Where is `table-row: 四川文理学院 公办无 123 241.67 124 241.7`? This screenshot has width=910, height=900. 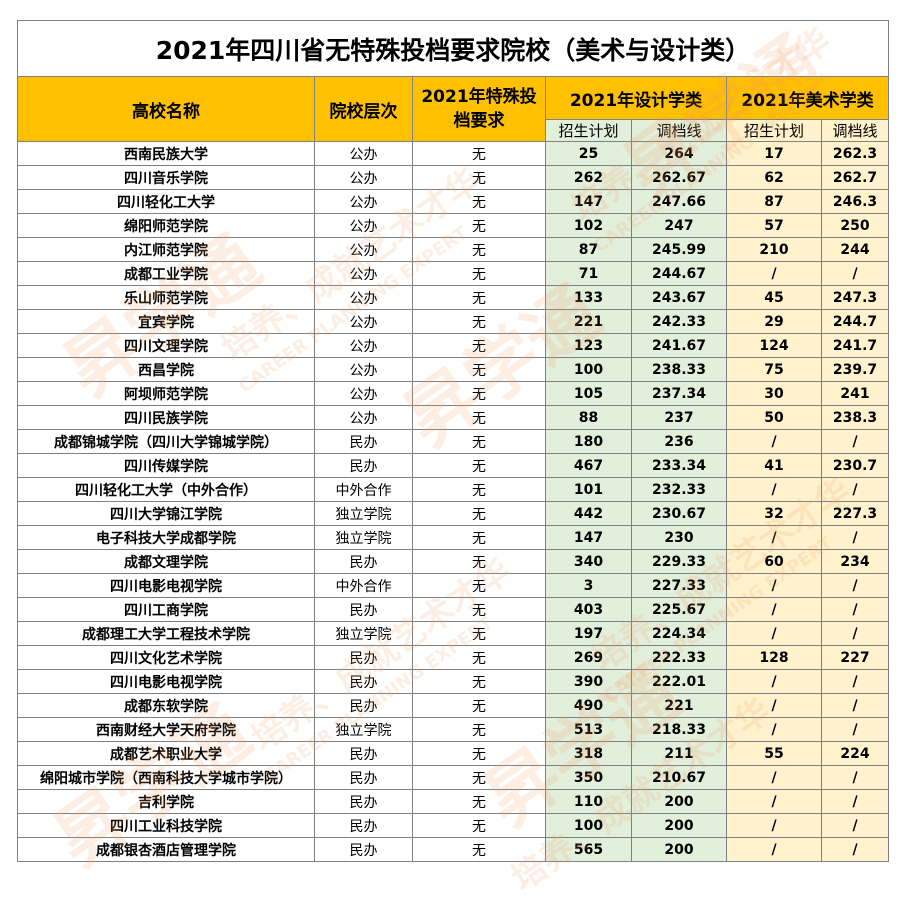 table-row: 四川文理学院 公办无 123 241.67 124 241.7 is located at coordinates (453, 345).